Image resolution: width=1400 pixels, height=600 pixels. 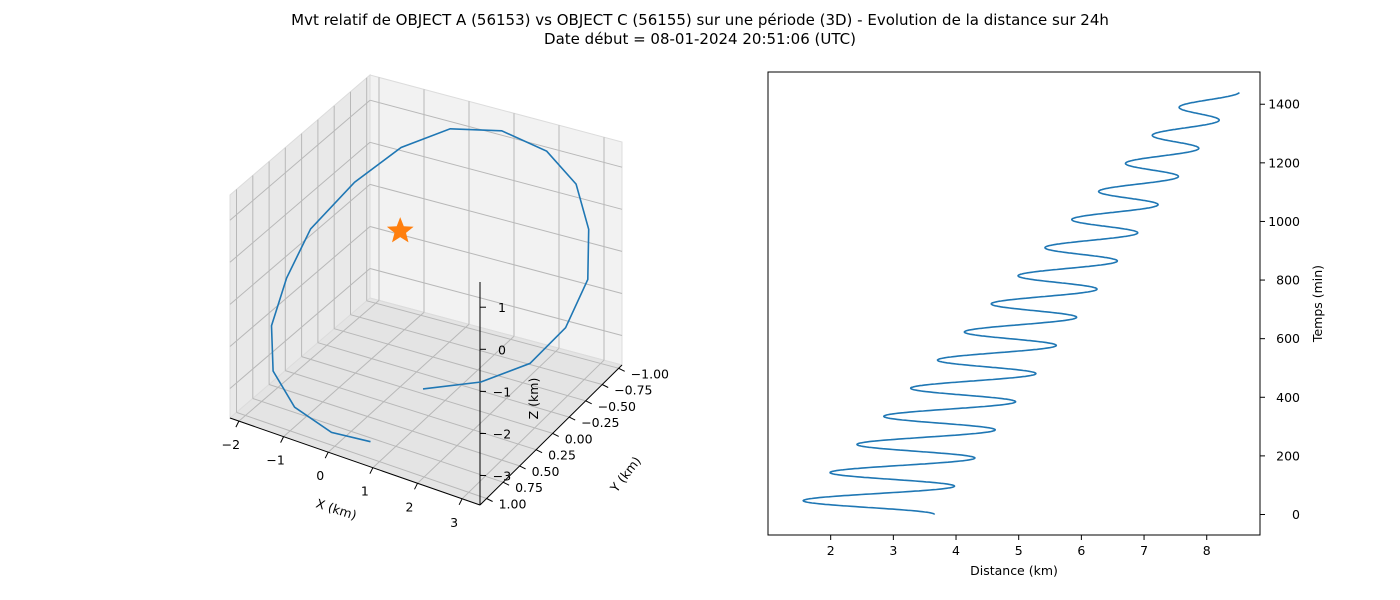 I want to click on axes-3d, so click(x=427, y=394).